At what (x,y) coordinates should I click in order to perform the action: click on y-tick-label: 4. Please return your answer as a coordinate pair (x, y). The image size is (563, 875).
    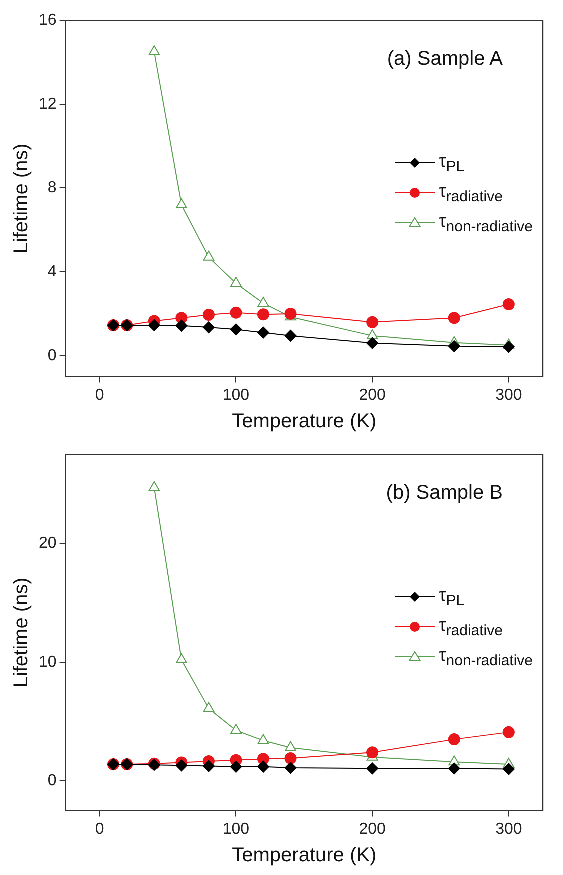
    Looking at the image, I should click on (52, 271).